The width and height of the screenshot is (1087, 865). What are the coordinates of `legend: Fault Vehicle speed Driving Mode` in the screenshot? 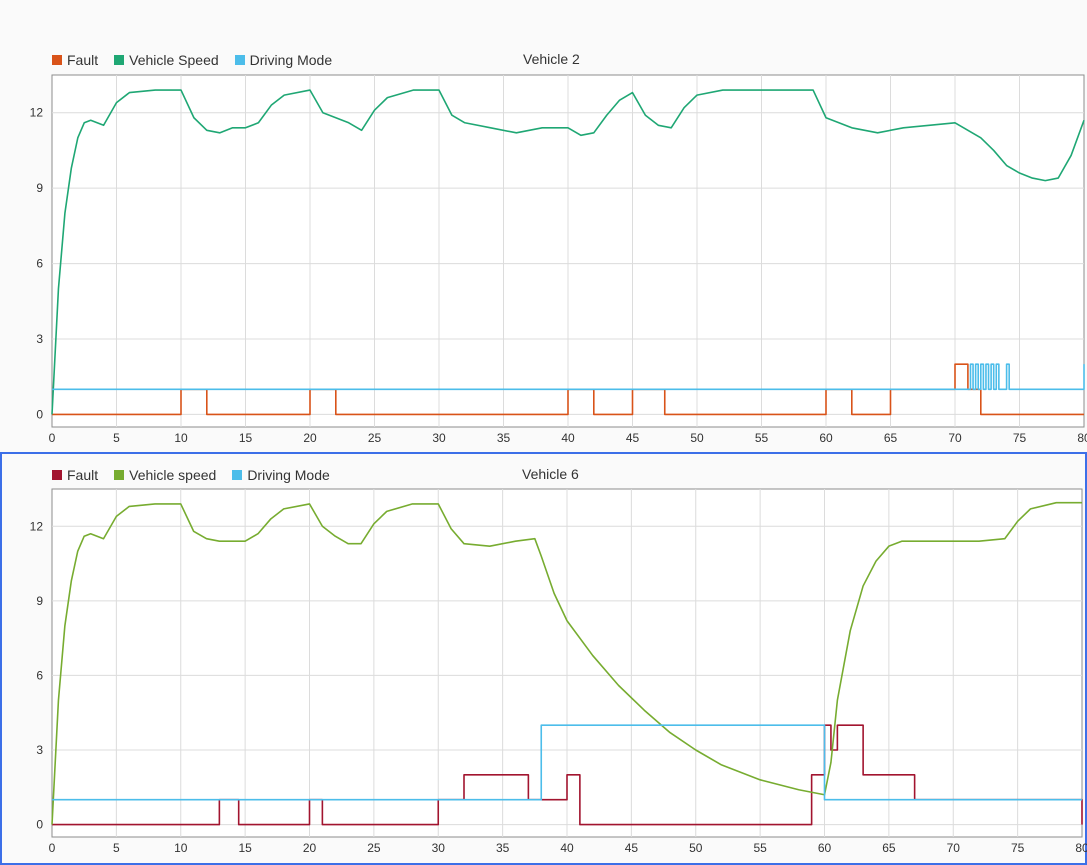 It's located at (199, 475).